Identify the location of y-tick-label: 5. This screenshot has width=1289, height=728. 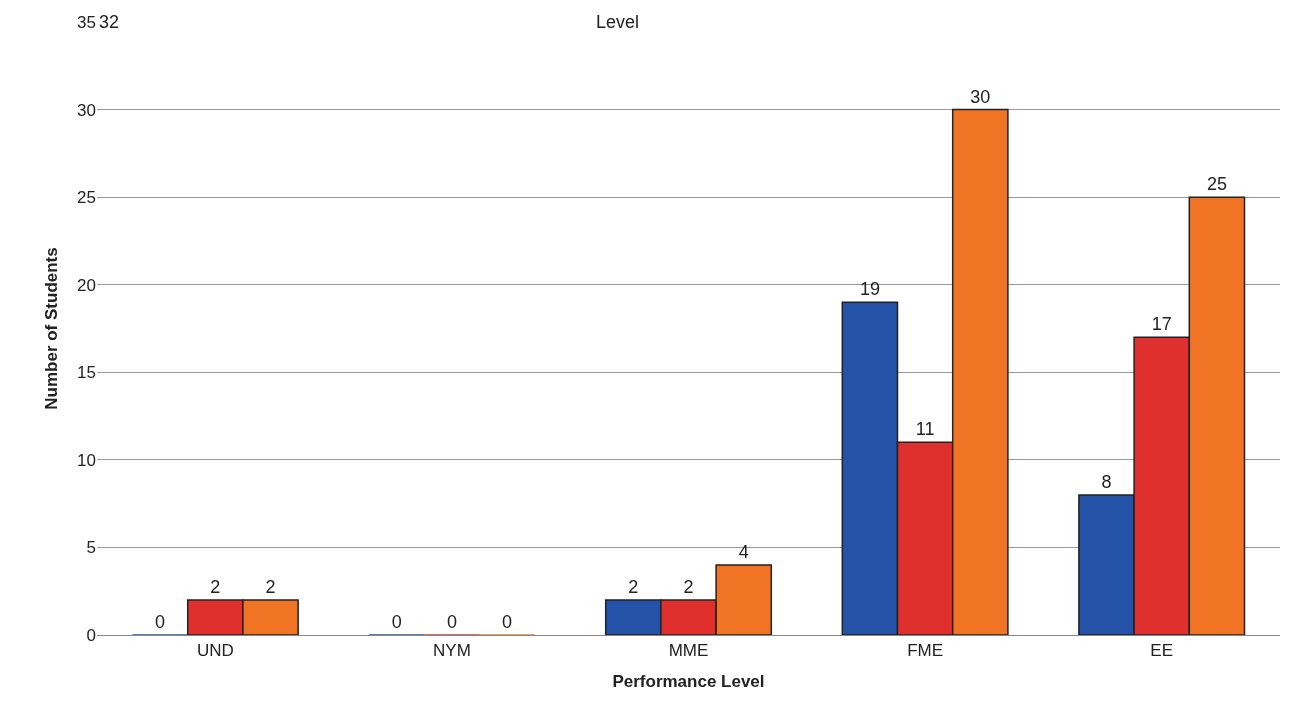
(91, 548).